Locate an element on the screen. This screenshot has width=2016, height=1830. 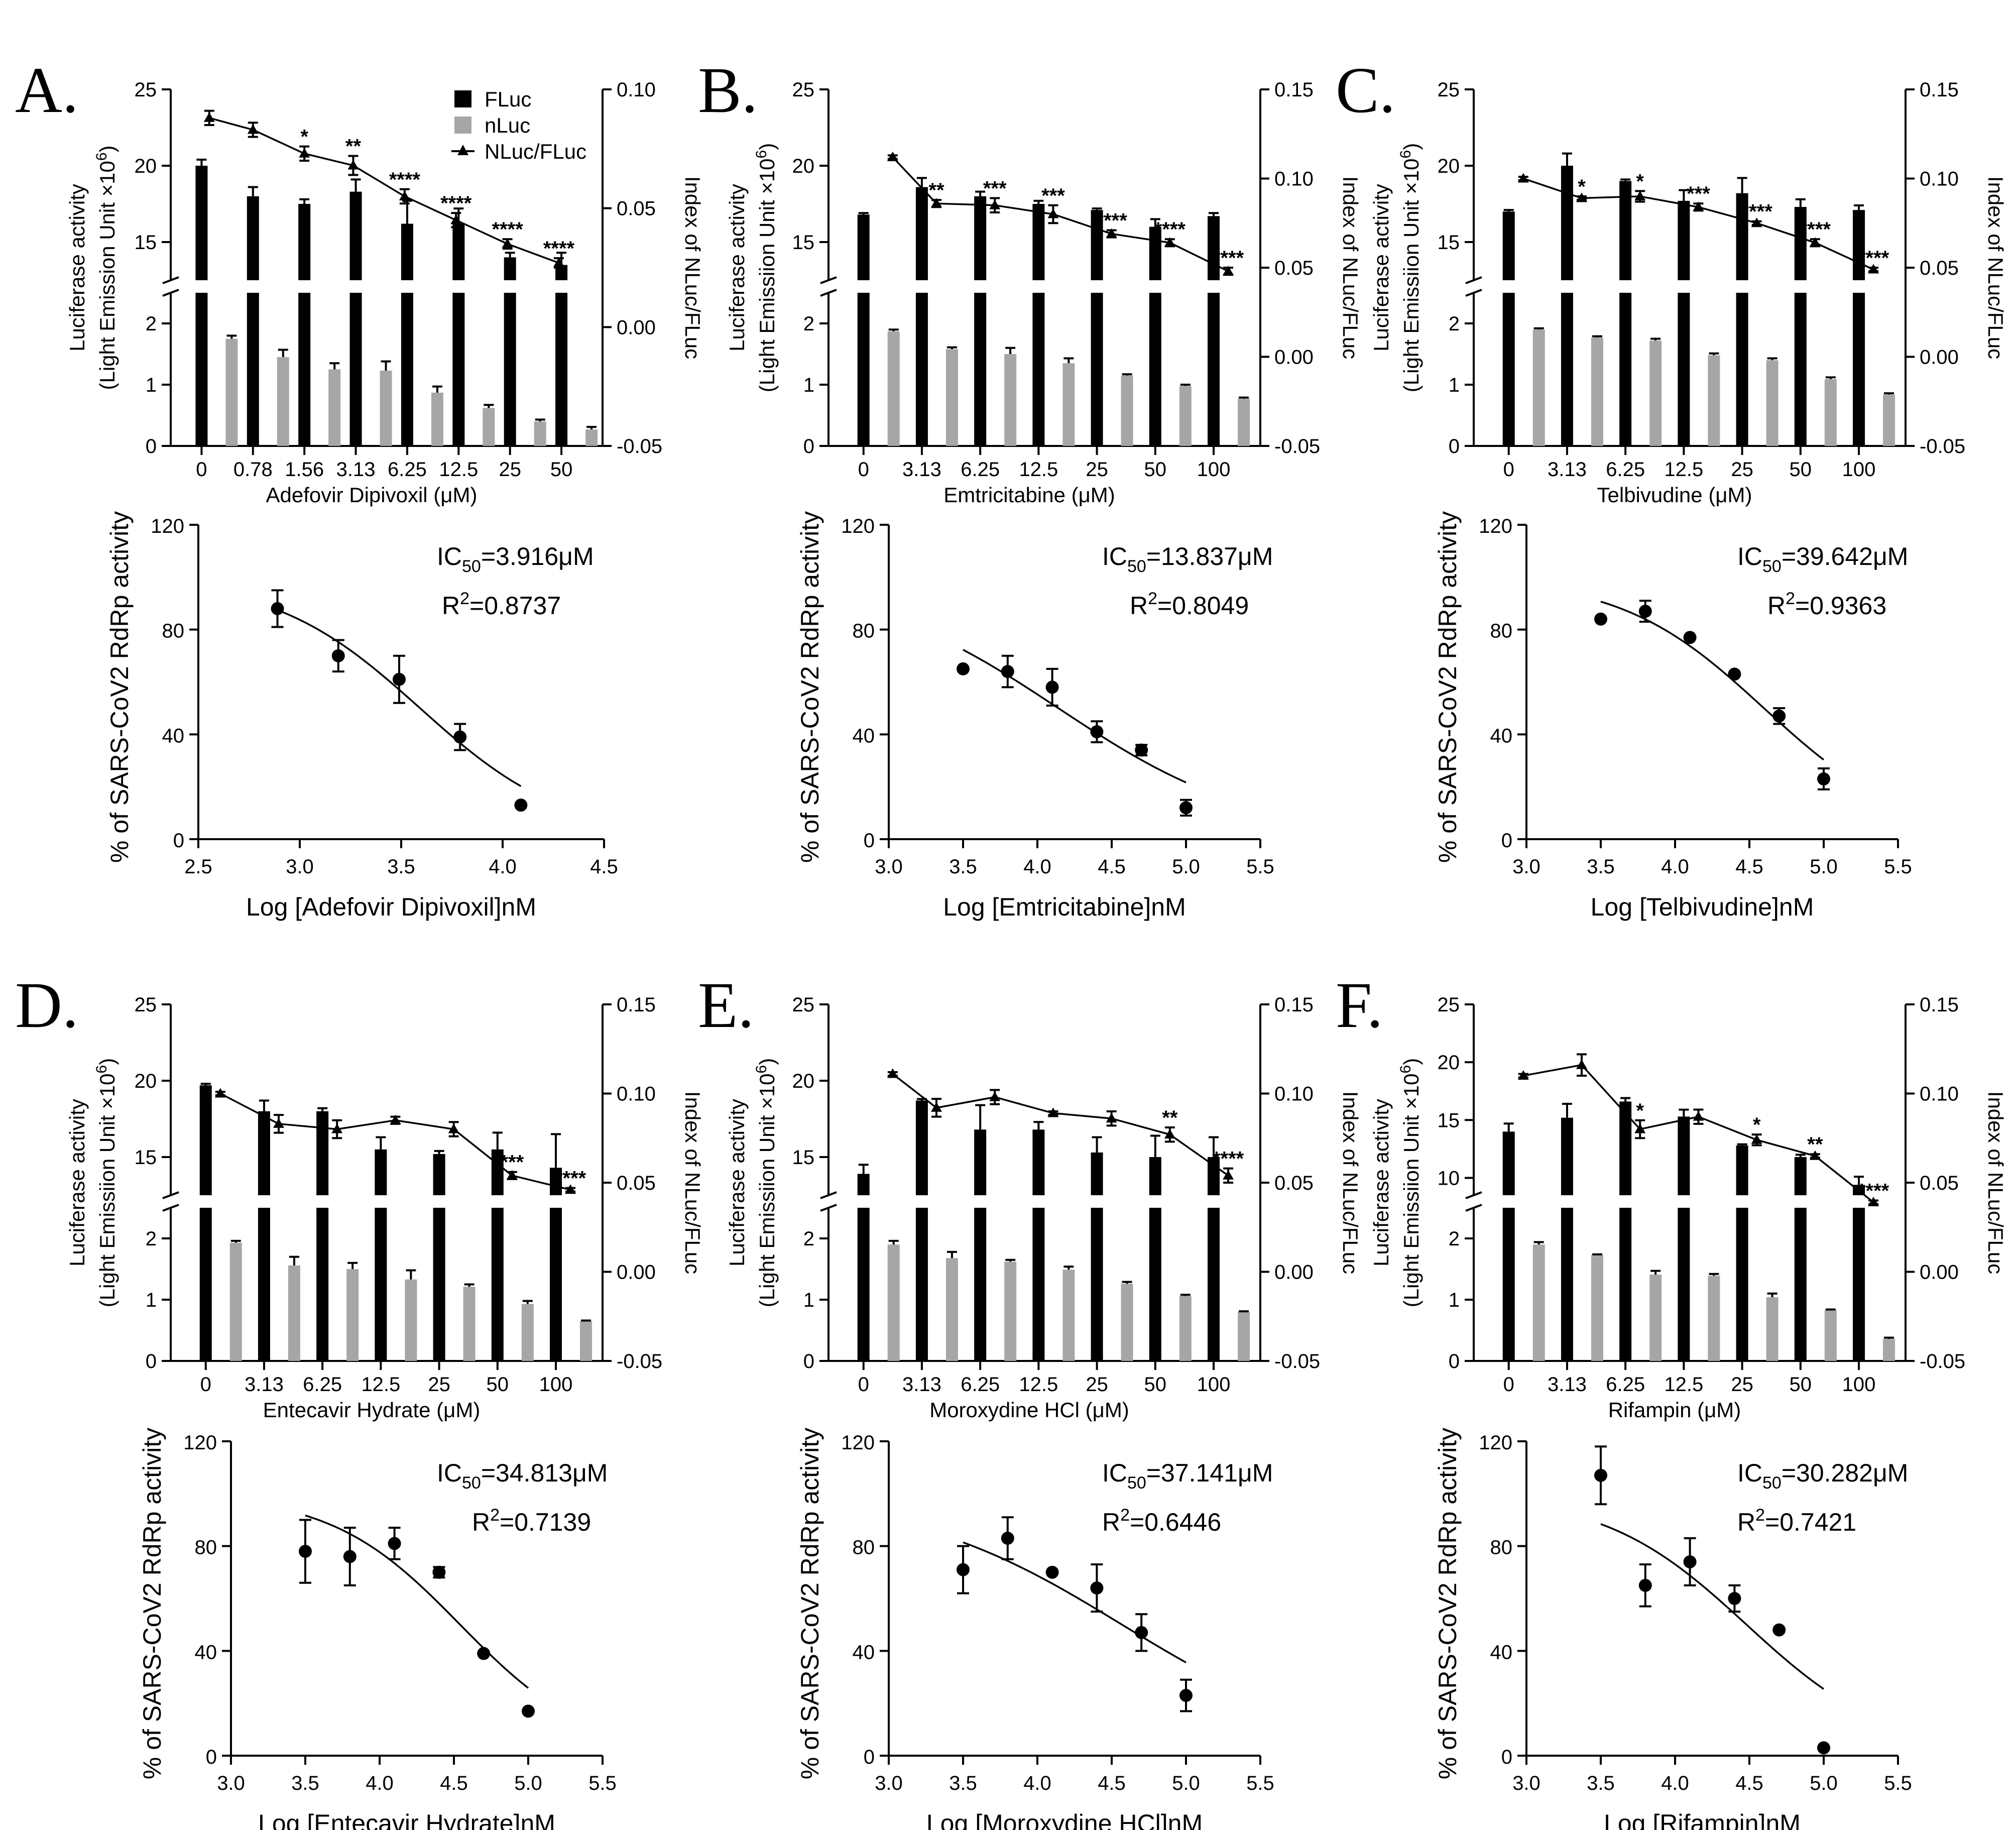
x-axis-label: Log [Telbivudine]nM is located at coordinates (1702, 907).